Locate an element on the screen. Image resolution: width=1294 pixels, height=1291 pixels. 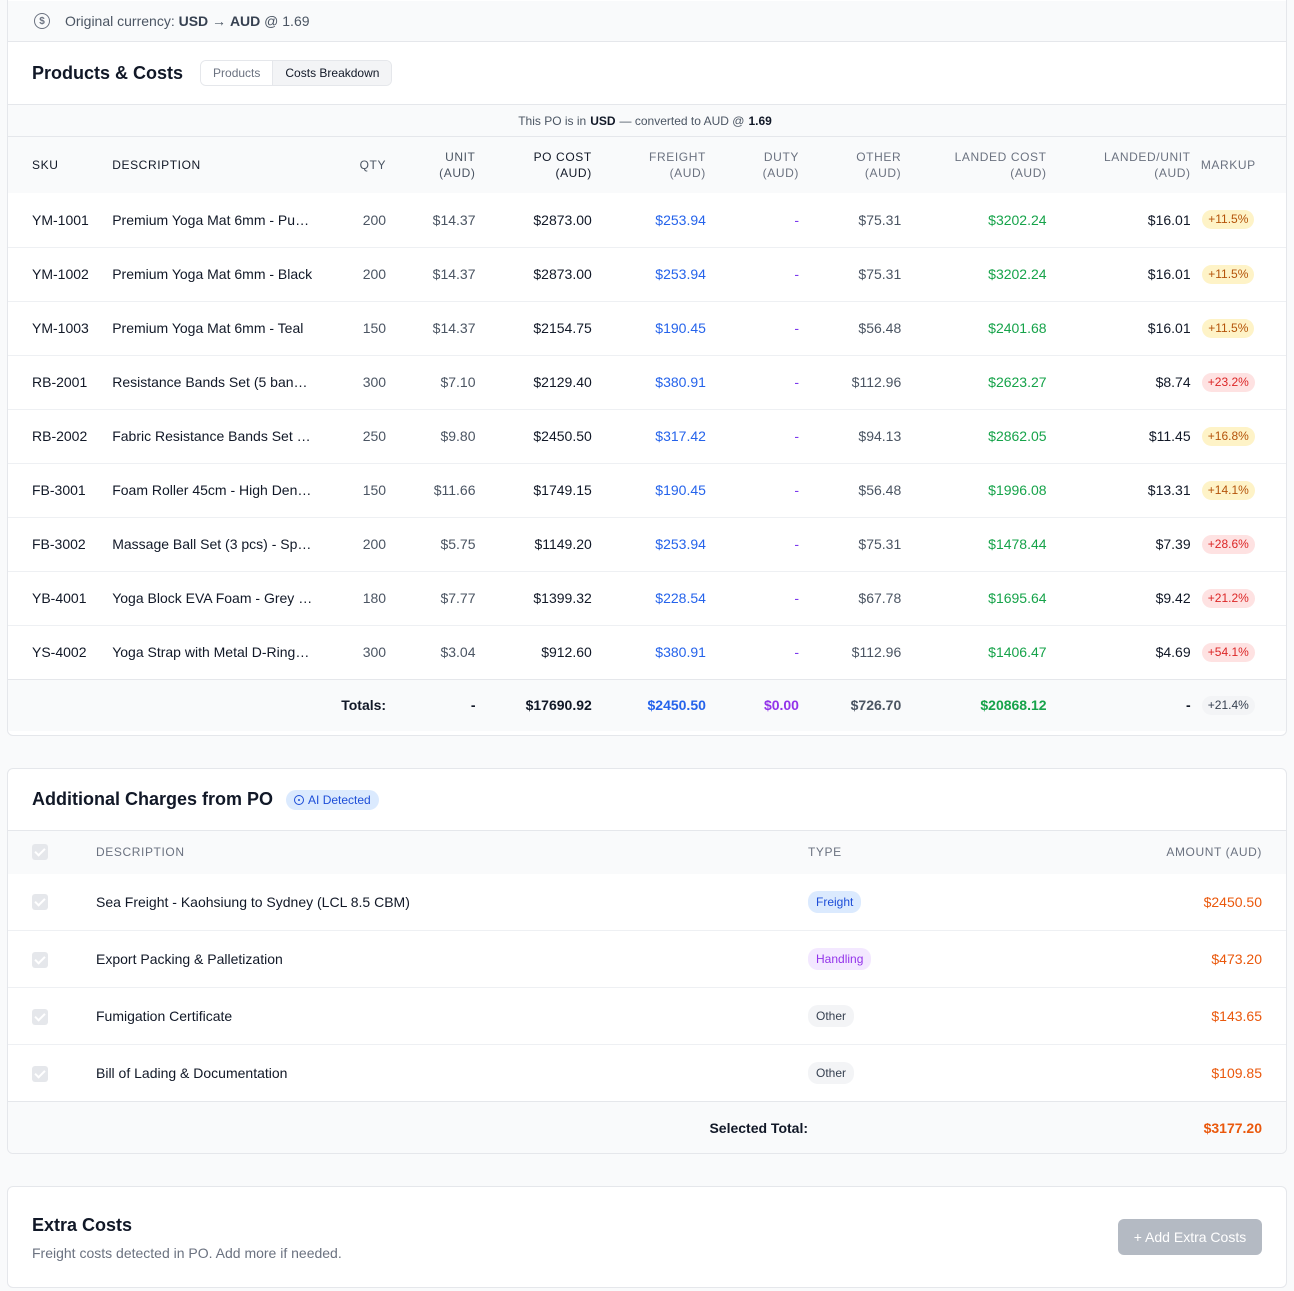
totals-duty: $0.00 is located at coordinates (752, 704).